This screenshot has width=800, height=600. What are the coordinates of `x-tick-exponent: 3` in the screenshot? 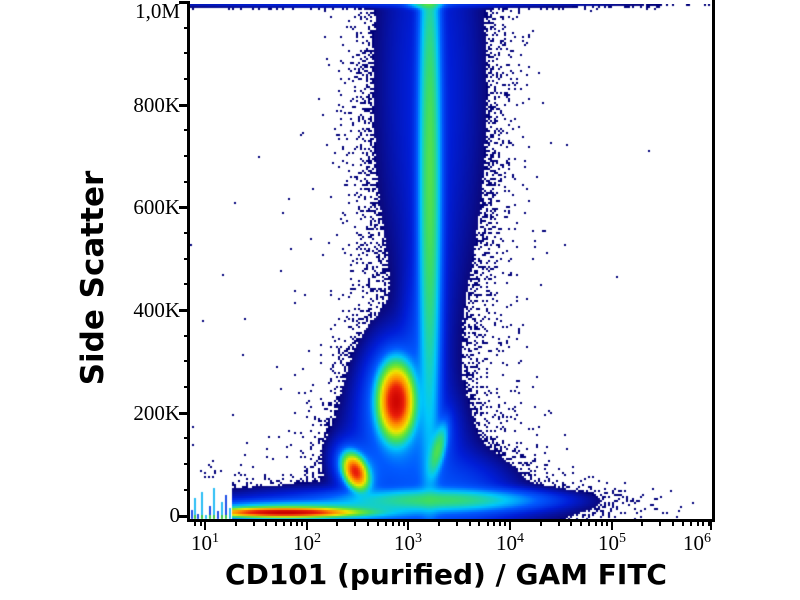 It's located at (418, 538).